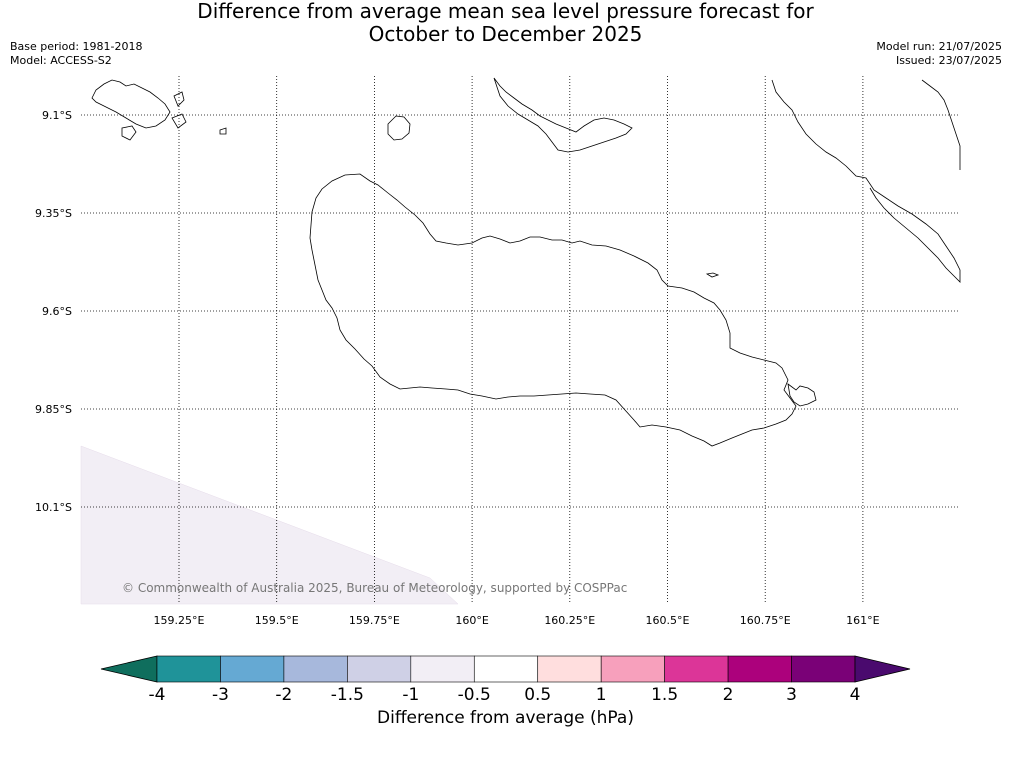 This screenshot has height=758, width=1011. I want to click on colorbar-tick-label: 4, so click(855, 695).